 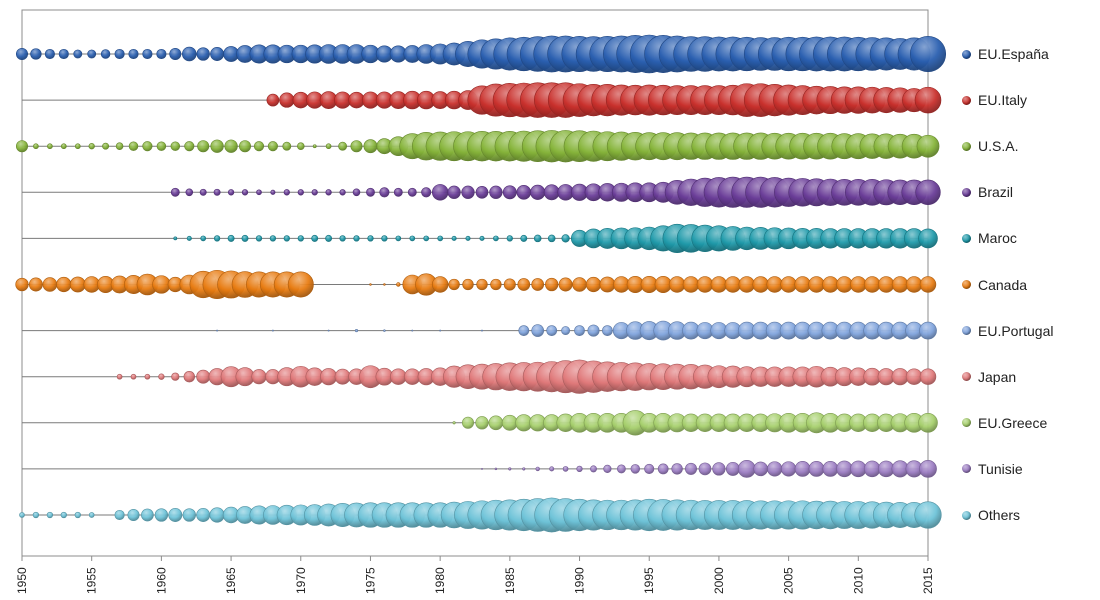 I want to click on legend-label: Brazil, so click(x=996, y=192).